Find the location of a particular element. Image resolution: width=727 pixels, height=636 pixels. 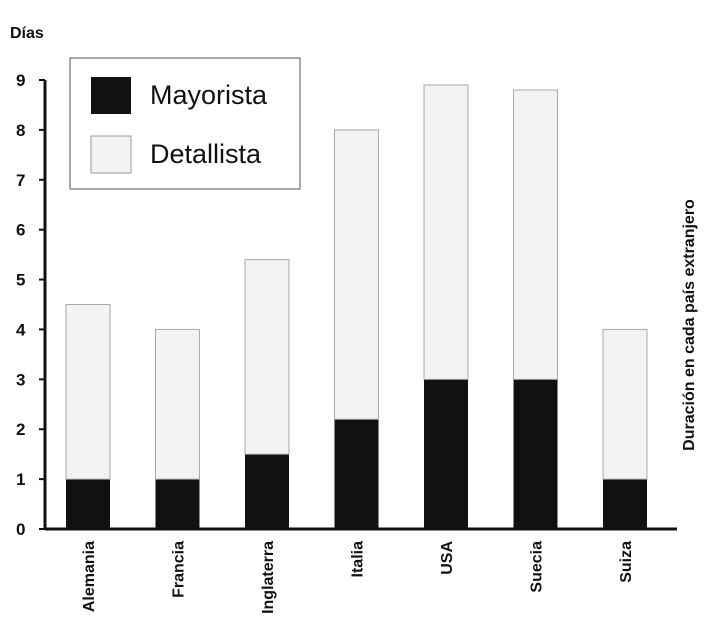

bar-mayorista-inglaterra is located at coordinates (267, 491).